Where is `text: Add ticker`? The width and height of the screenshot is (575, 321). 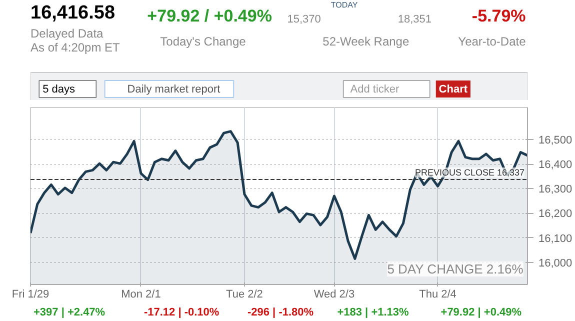 text: Add ticker is located at coordinates (375, 90).